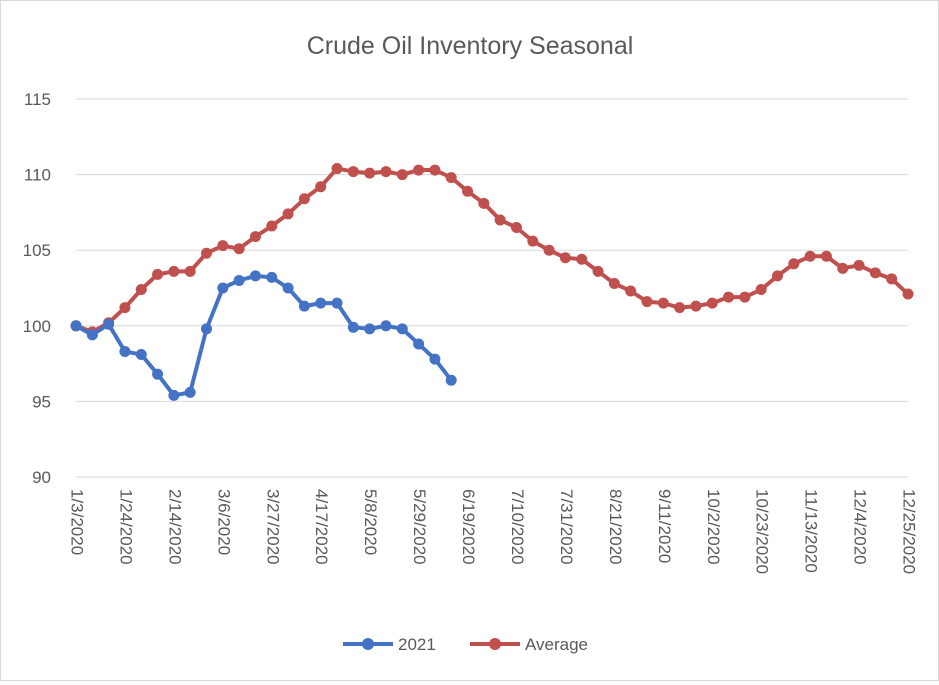  I want to click on legend-item: Average, so click(529, 644).